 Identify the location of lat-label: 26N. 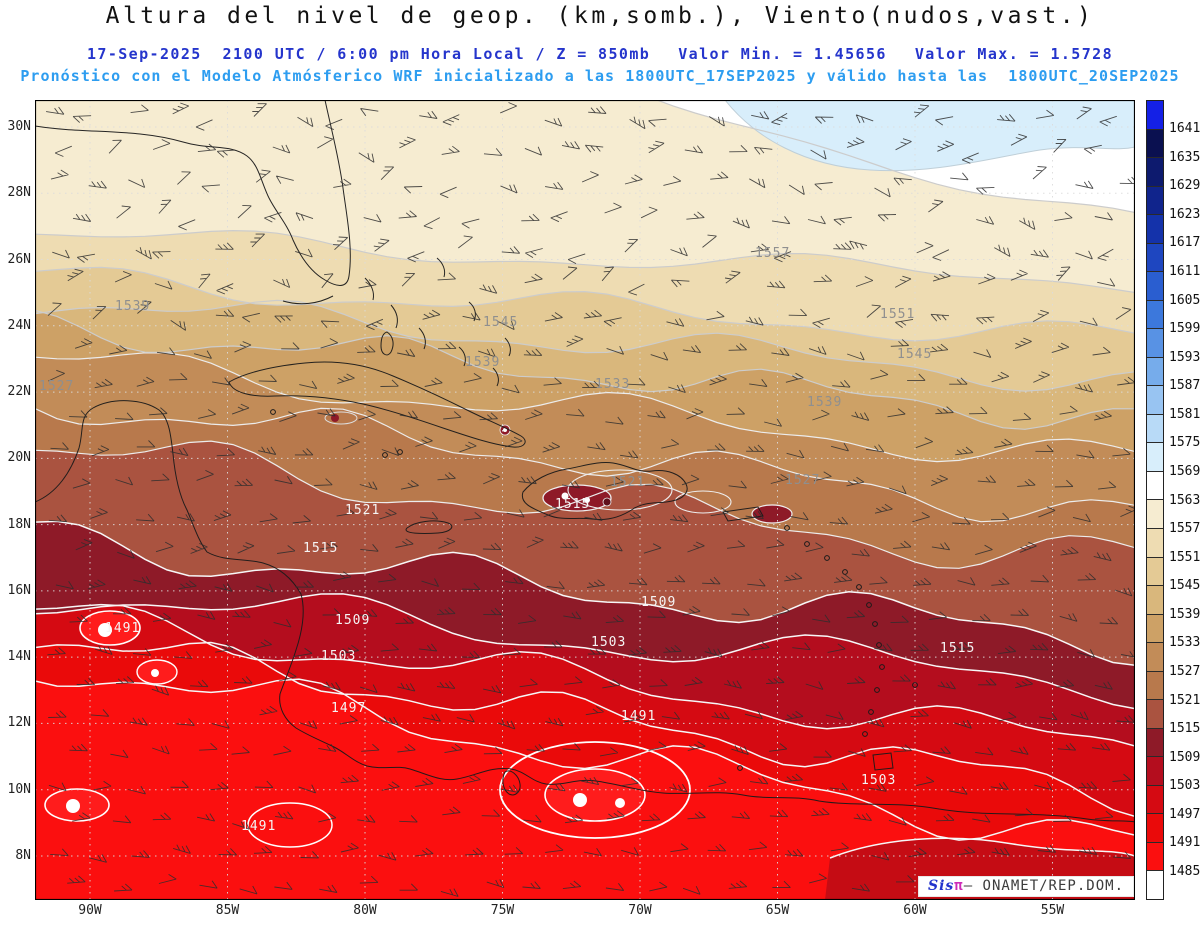
(19, 259).